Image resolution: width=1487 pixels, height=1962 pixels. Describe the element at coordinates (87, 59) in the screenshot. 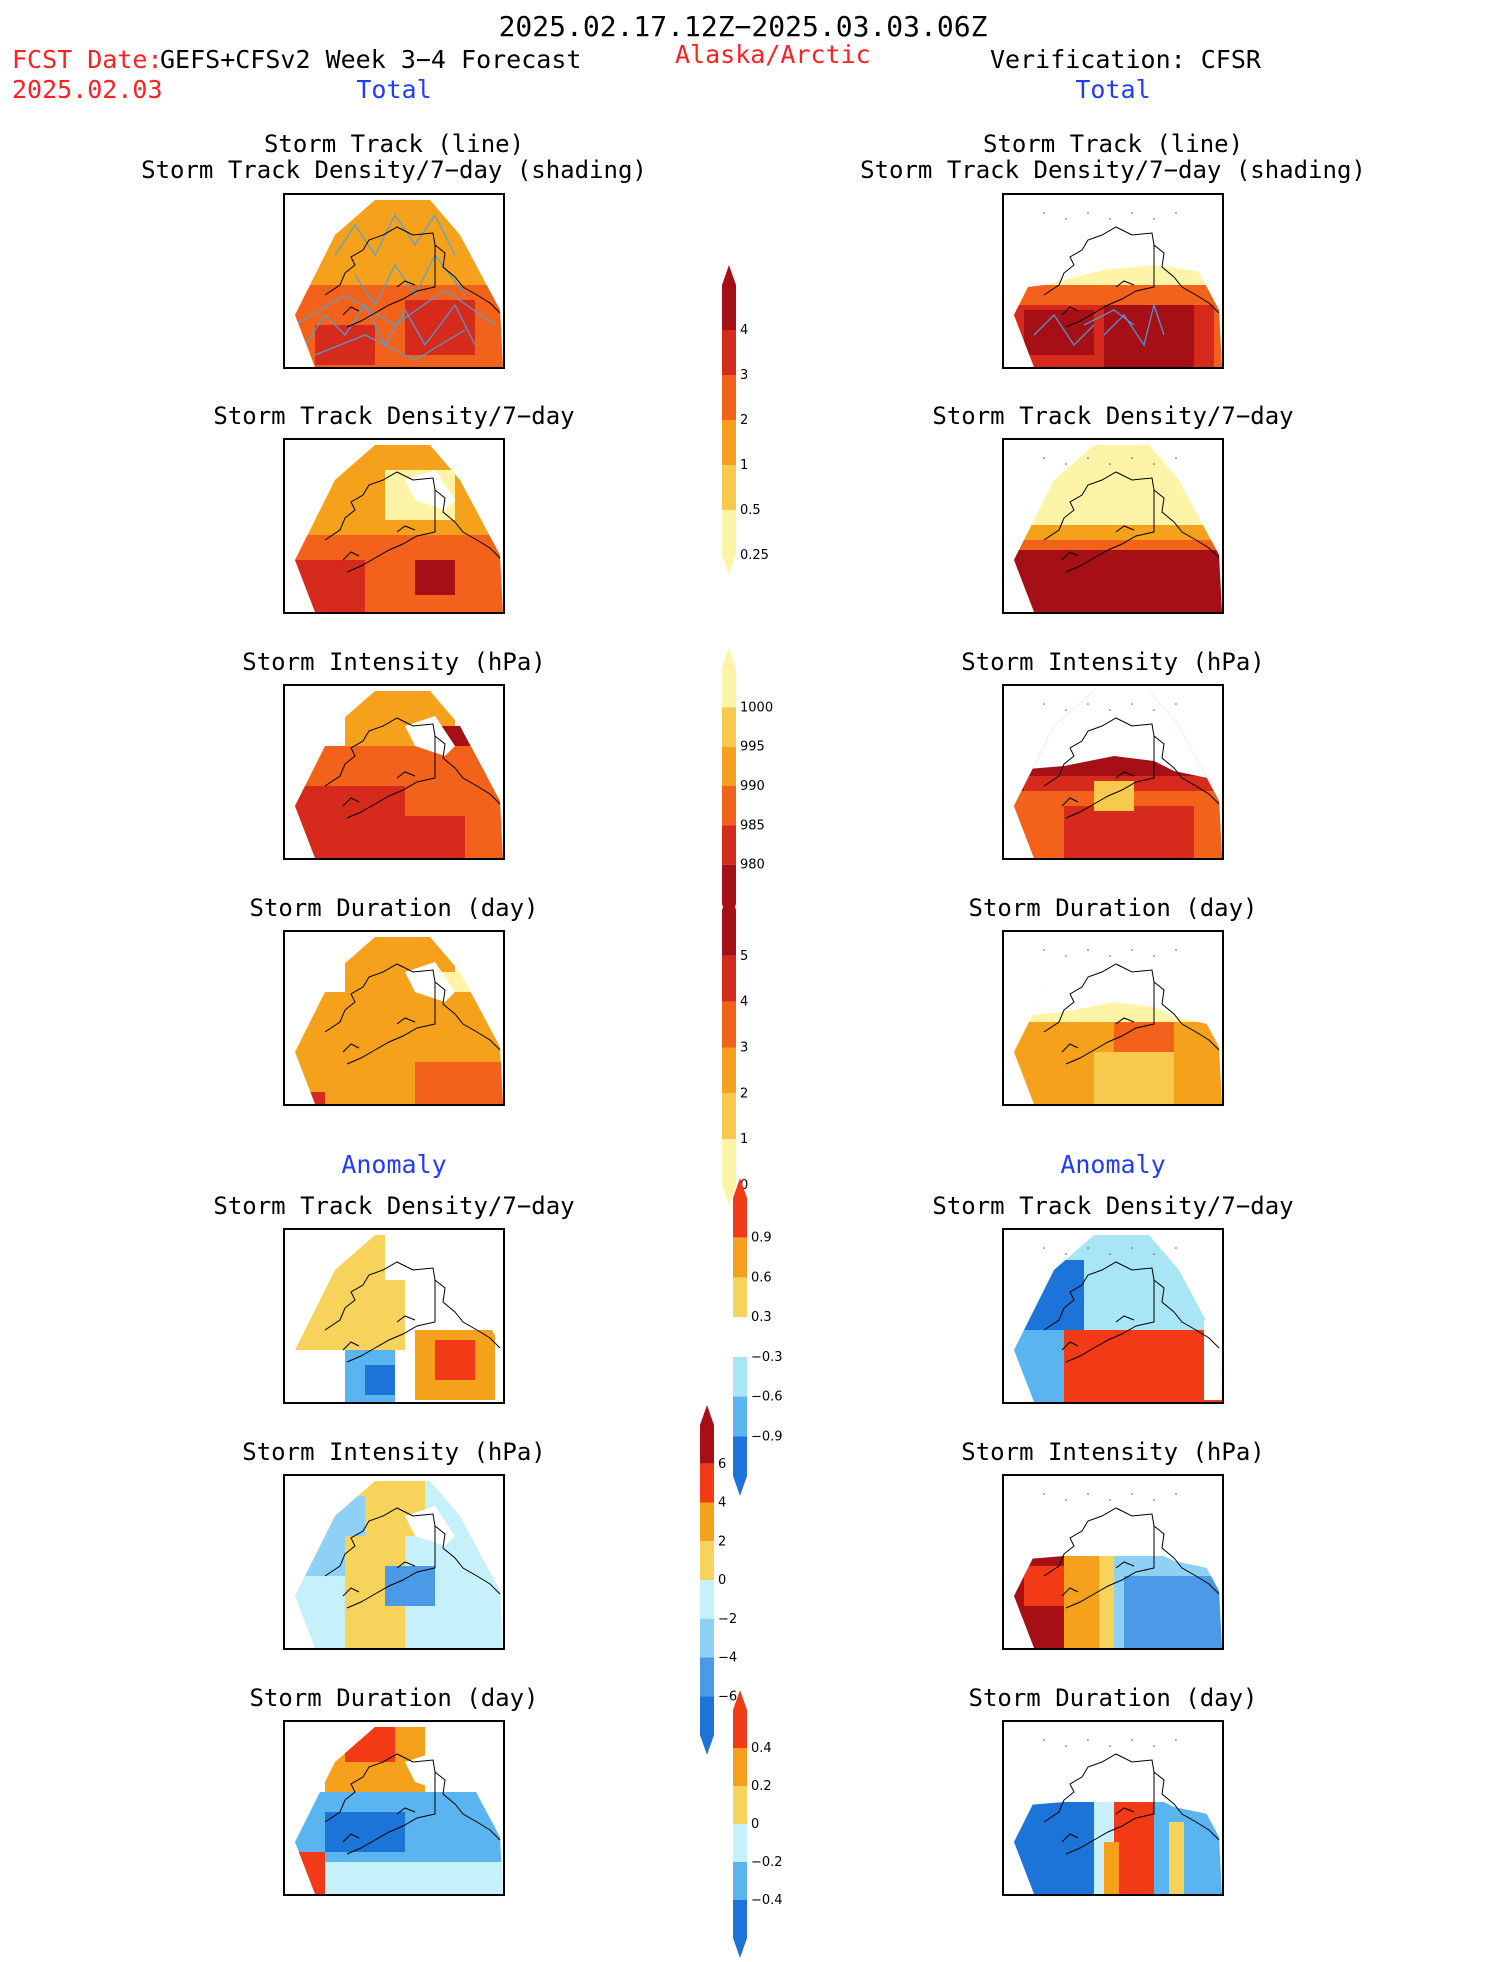

I see `fcst-date-label: FCST Date:` at that location.